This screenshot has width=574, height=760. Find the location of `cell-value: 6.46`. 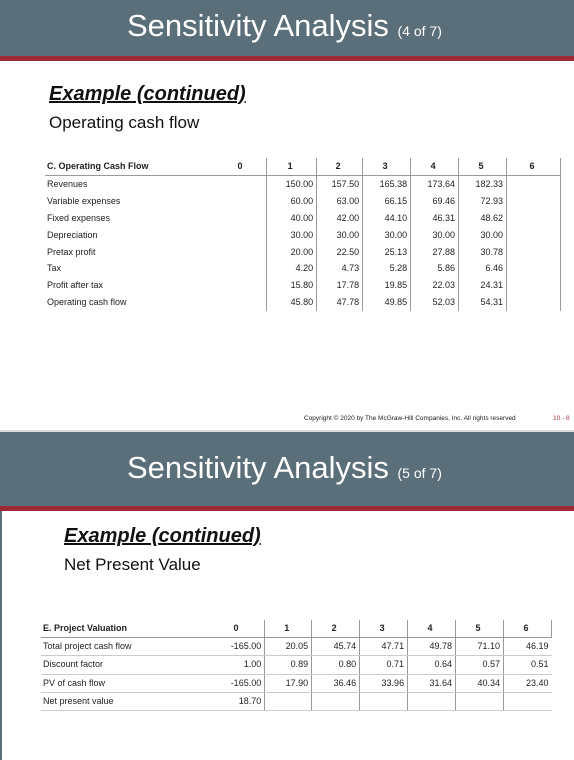

cell-value: 6.46 is located at coordinates (483, 269).